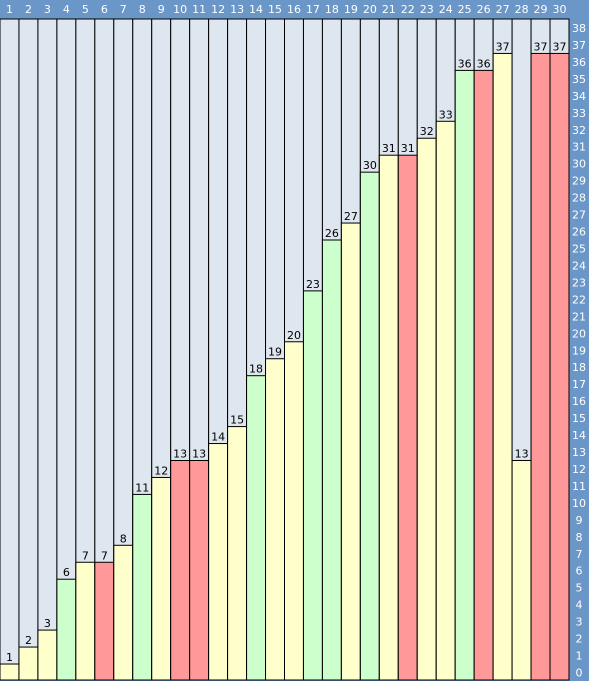 This screenshot has width=589, height=681. I want to click on y-tick-label: 13, so click(579, 452).